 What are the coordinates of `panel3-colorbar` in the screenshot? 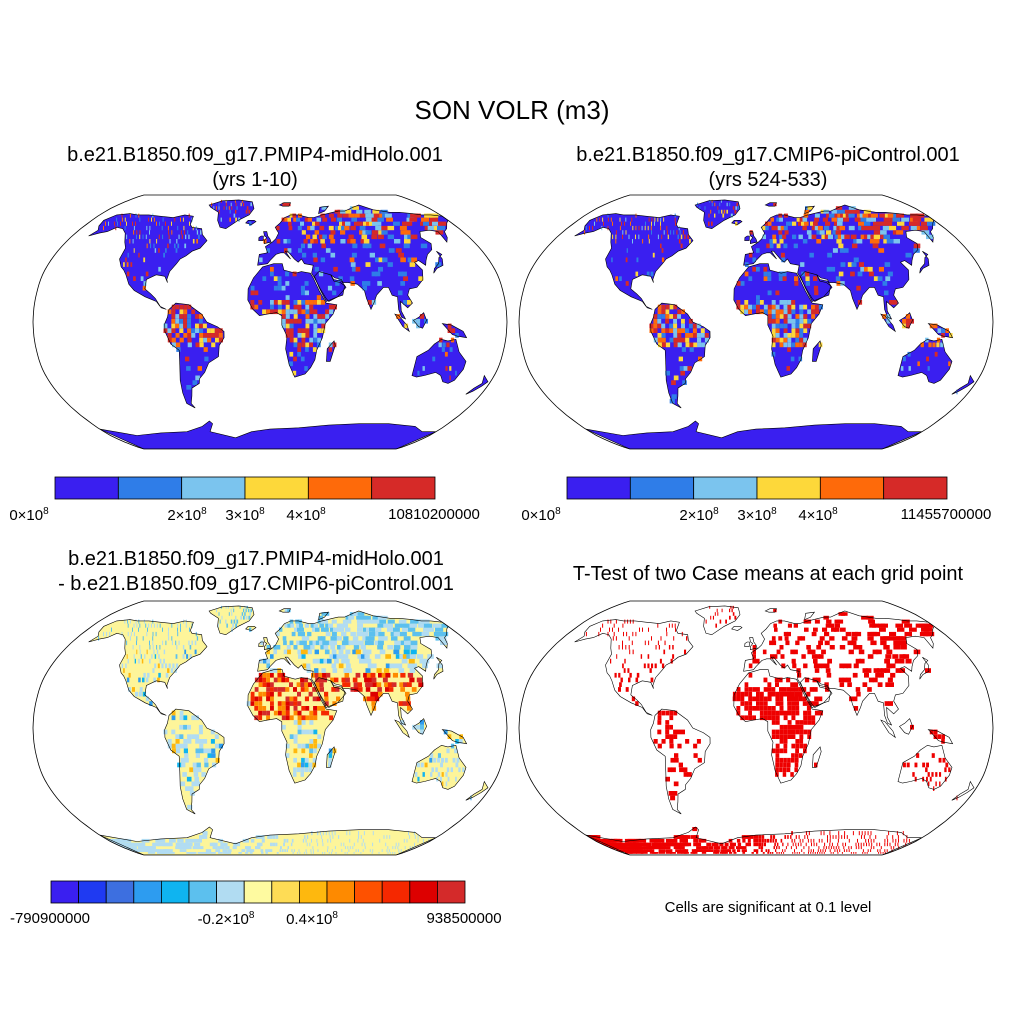 It's located at (258, 892).